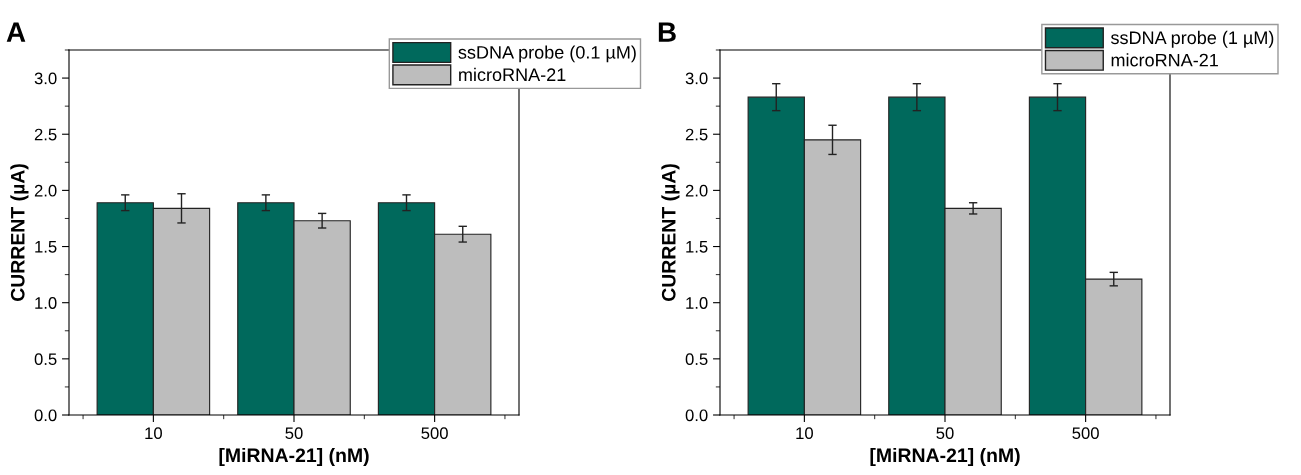  Describe the element at coordinates (547, 54) in the screenshot. I see `legend-label: ssDNA probe (0.1 µM)` at that location.